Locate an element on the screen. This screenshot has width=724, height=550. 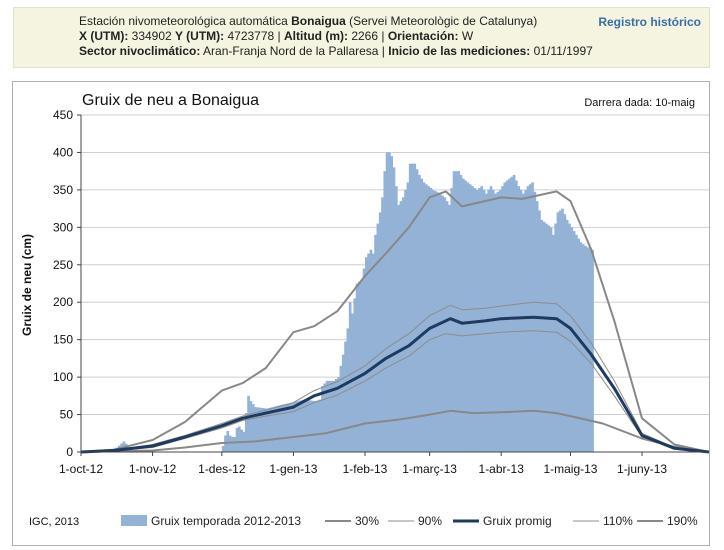
station-name: Bonaigua is located at coordinates (318, 21).